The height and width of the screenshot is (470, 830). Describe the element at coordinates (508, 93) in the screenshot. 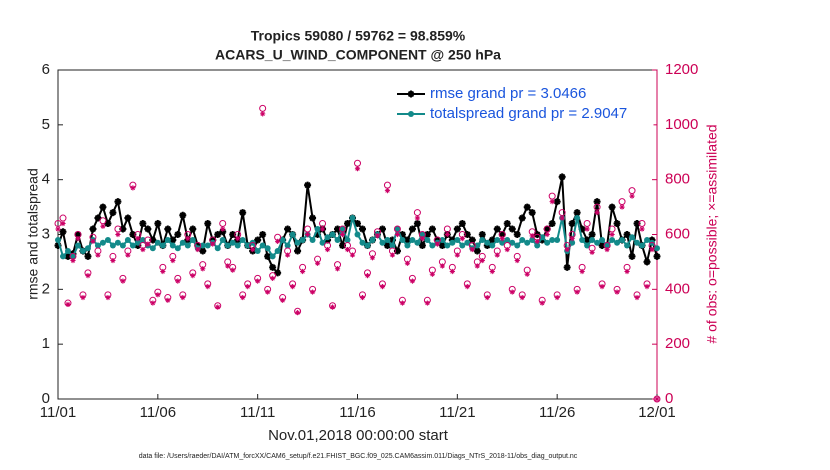

I see `legend-label: rmse grand pr = 3.0466` at that location.